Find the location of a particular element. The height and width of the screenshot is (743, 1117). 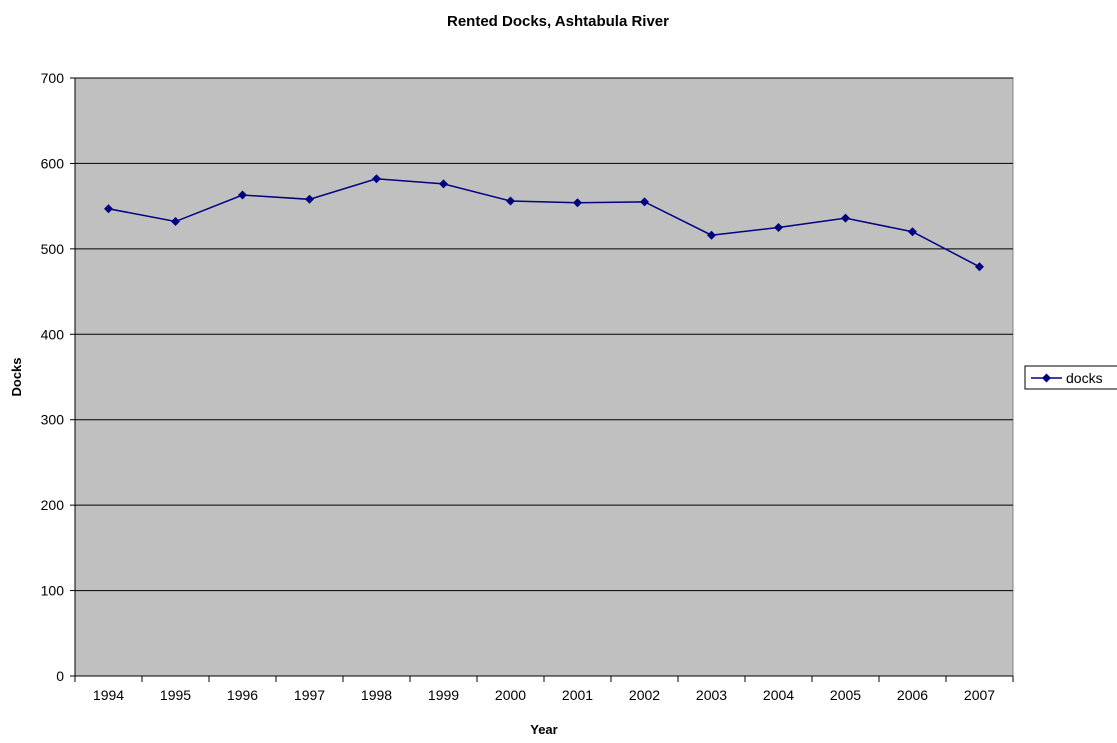

data-point-2005 is located at coordinates (845, 218).